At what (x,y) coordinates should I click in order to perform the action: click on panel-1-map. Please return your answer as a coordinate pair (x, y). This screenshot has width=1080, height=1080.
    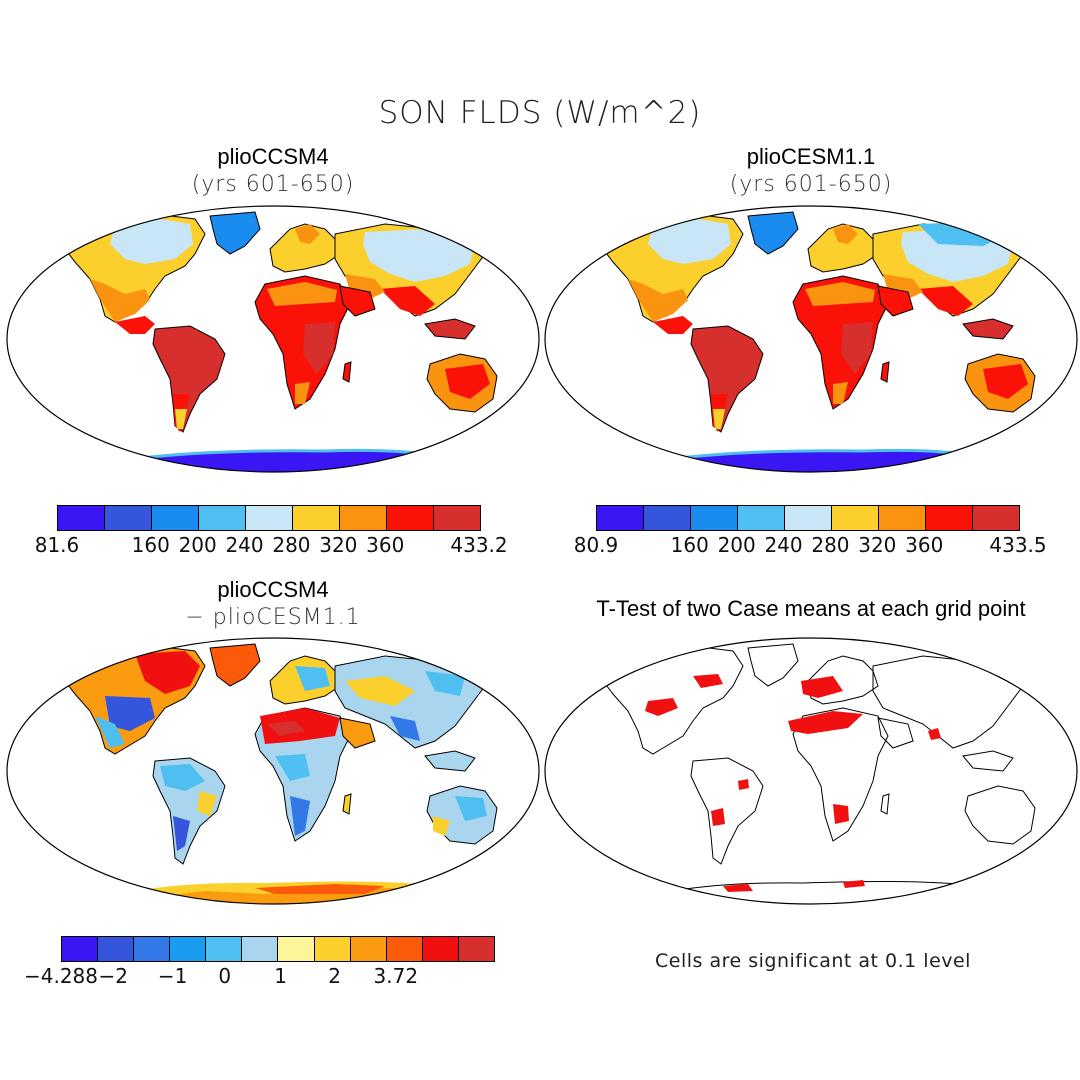
    Looking at the image, I should click on (273, 339).